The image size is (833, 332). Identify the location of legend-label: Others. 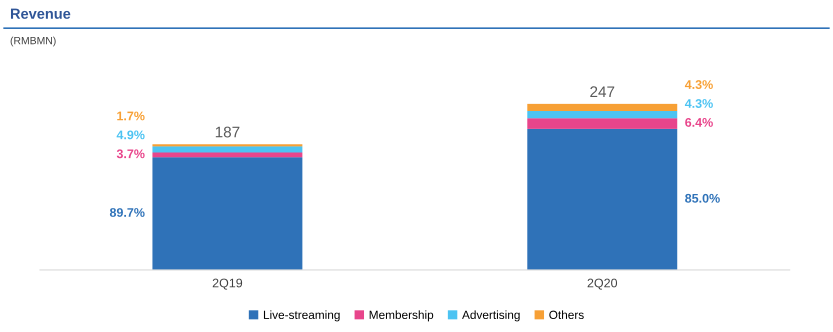
(566, 315).